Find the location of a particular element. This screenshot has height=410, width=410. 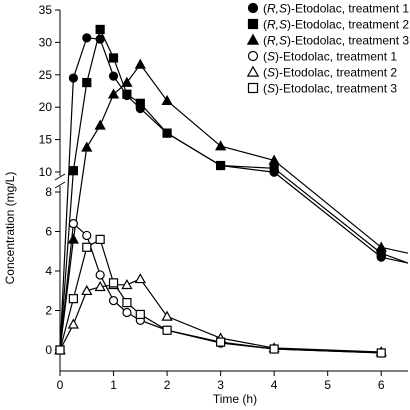

x-tick-label: 2 is located at coordinates (167, 385).